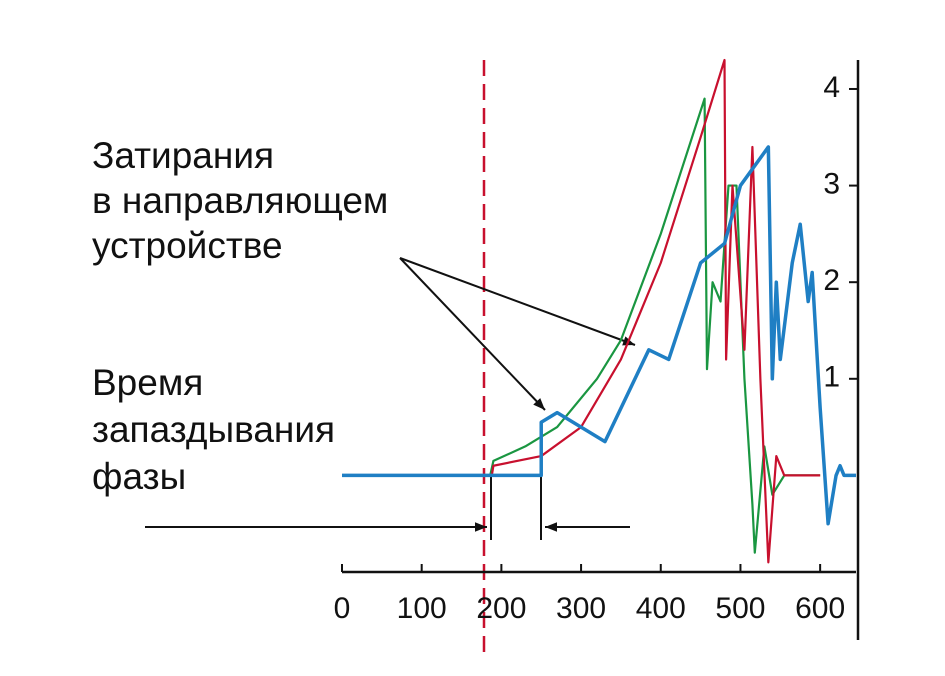 This screenshot has height=676, width=945. I want to click on x-tick-label: 200, so click(501, 608).